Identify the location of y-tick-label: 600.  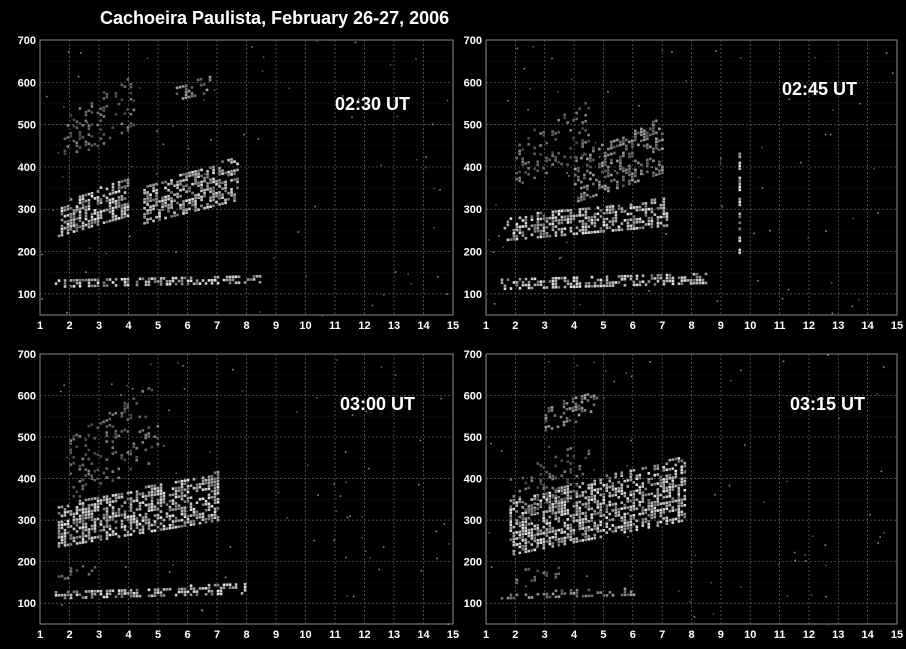
(473, 397).